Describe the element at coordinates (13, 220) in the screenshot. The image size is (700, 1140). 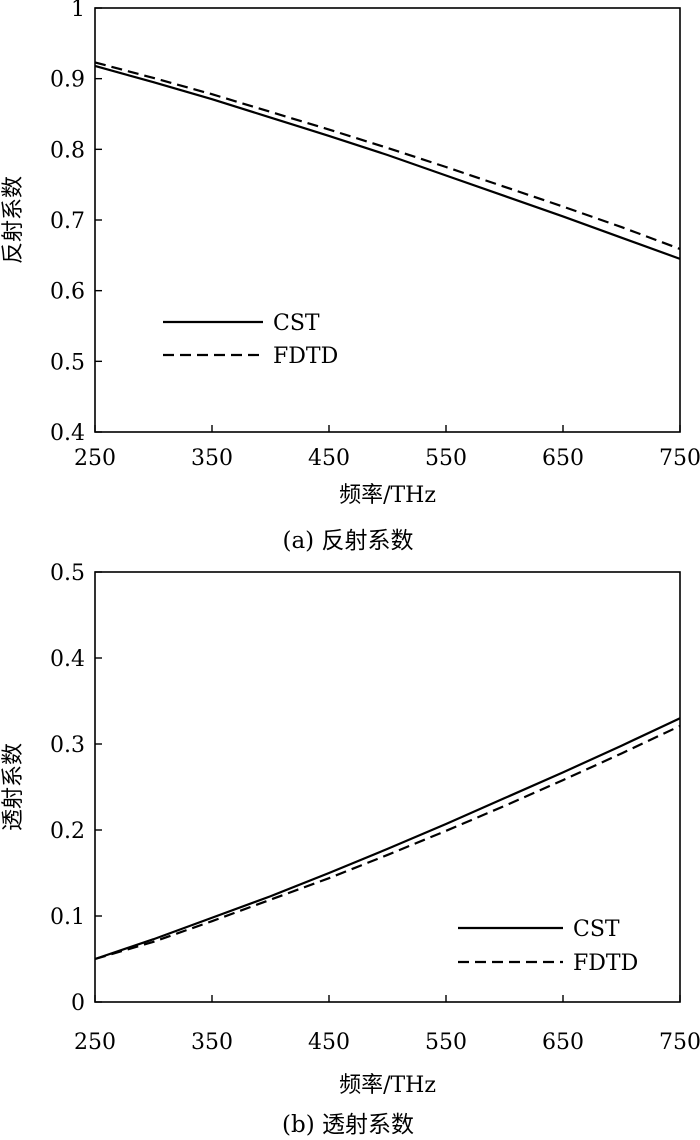
I see `y-axis-title: 反射系数` at that location.